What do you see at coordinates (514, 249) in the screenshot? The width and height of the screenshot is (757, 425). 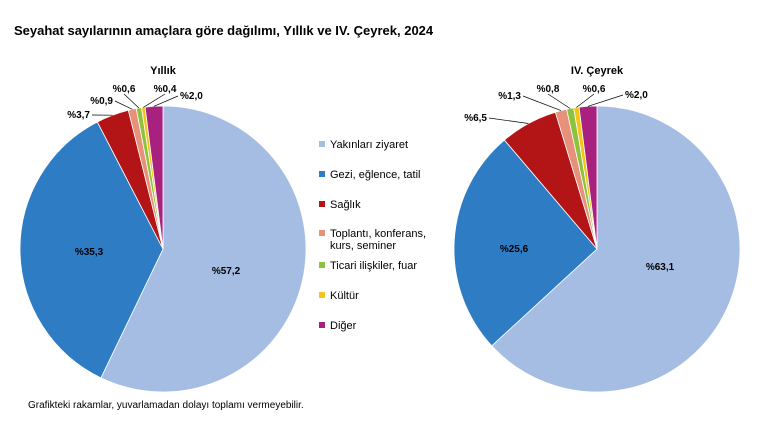 I see `data-label: %25,6` at bounding box center [514, 249].